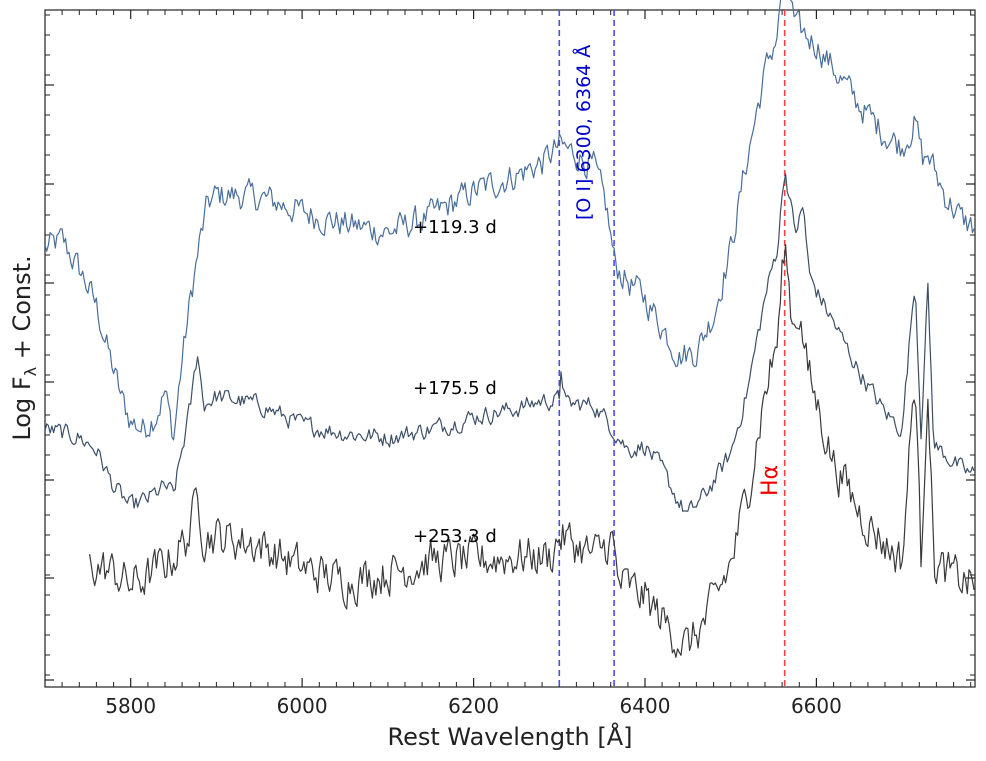 This screenshot has height=761, width=986. I want to click on x-tick-labels: 5800 6000 6200 6400 6600, so click(473, 706).